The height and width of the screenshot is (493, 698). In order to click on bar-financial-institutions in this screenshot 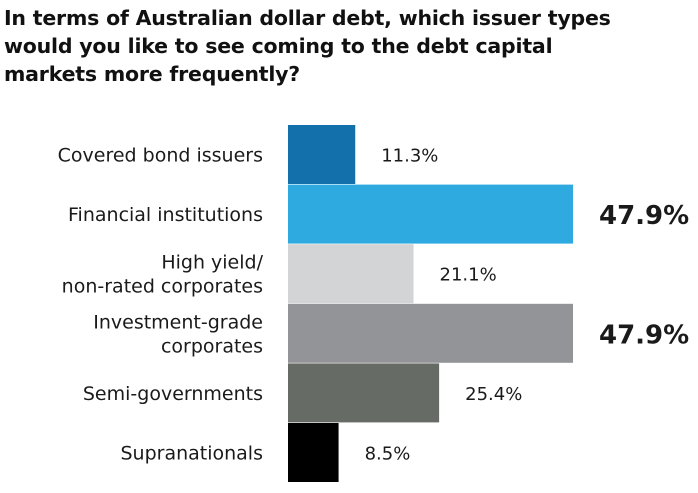, I will do `click(430, 214)`.